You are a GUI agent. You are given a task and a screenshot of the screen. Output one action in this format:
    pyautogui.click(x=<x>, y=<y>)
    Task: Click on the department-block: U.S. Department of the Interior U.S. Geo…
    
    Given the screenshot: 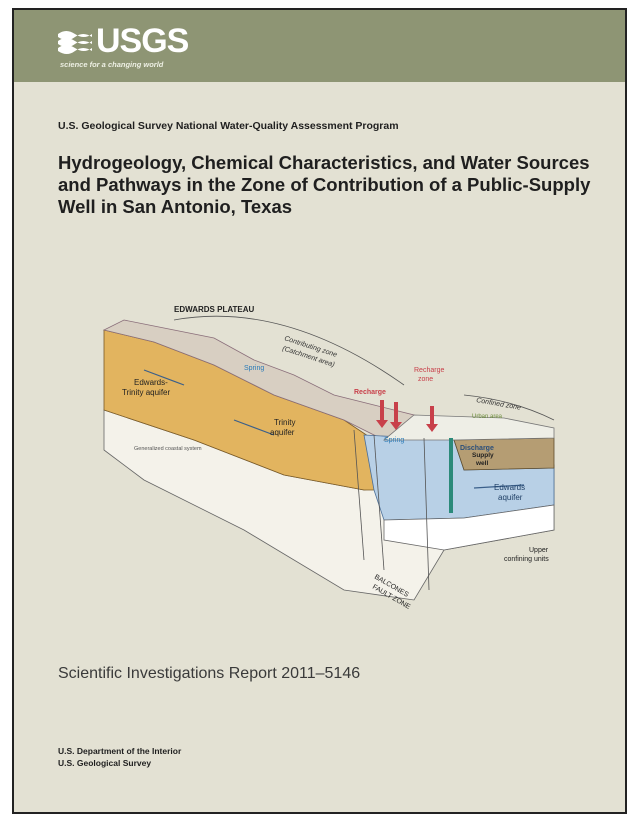 What is the action you would take?
    pyautogui.click(x=119, y=757)
    